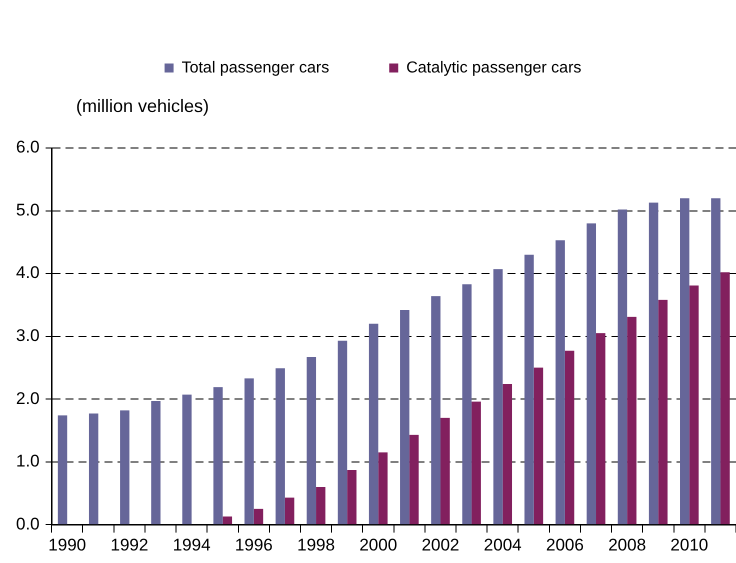 This screenshot has width=736, height=563. Describe the element at coordinates (67, 544) in the screenshot. I see `x-tick-label: 1990` at that location.